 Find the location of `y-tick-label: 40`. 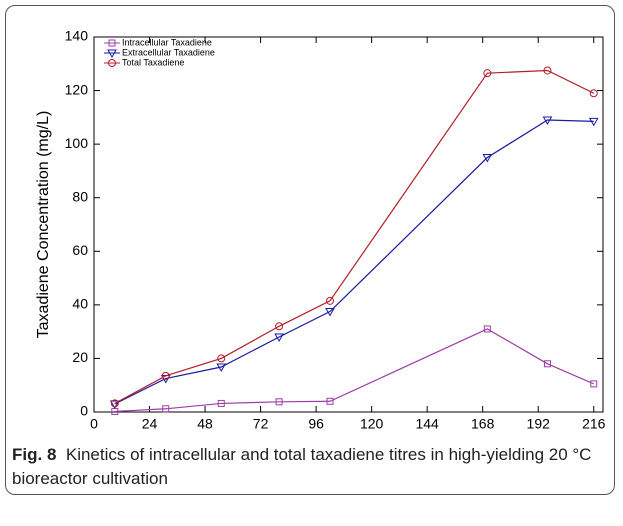

y-tick-label: 40 is located at coordinates (80, 304).